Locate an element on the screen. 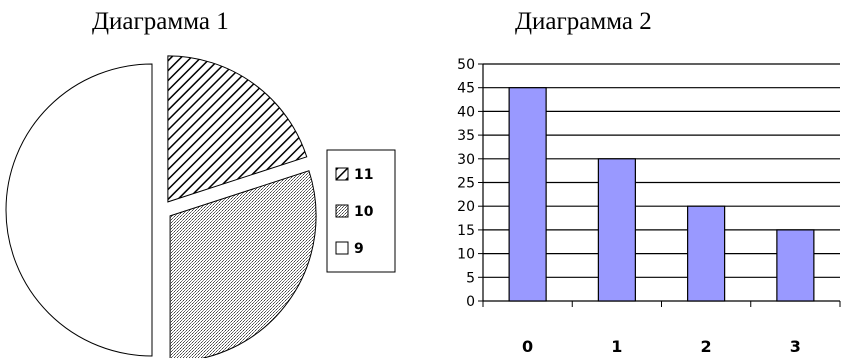 The image size is (844, 358). x-category-label-1: 1 is located at coordinates (616, 346).